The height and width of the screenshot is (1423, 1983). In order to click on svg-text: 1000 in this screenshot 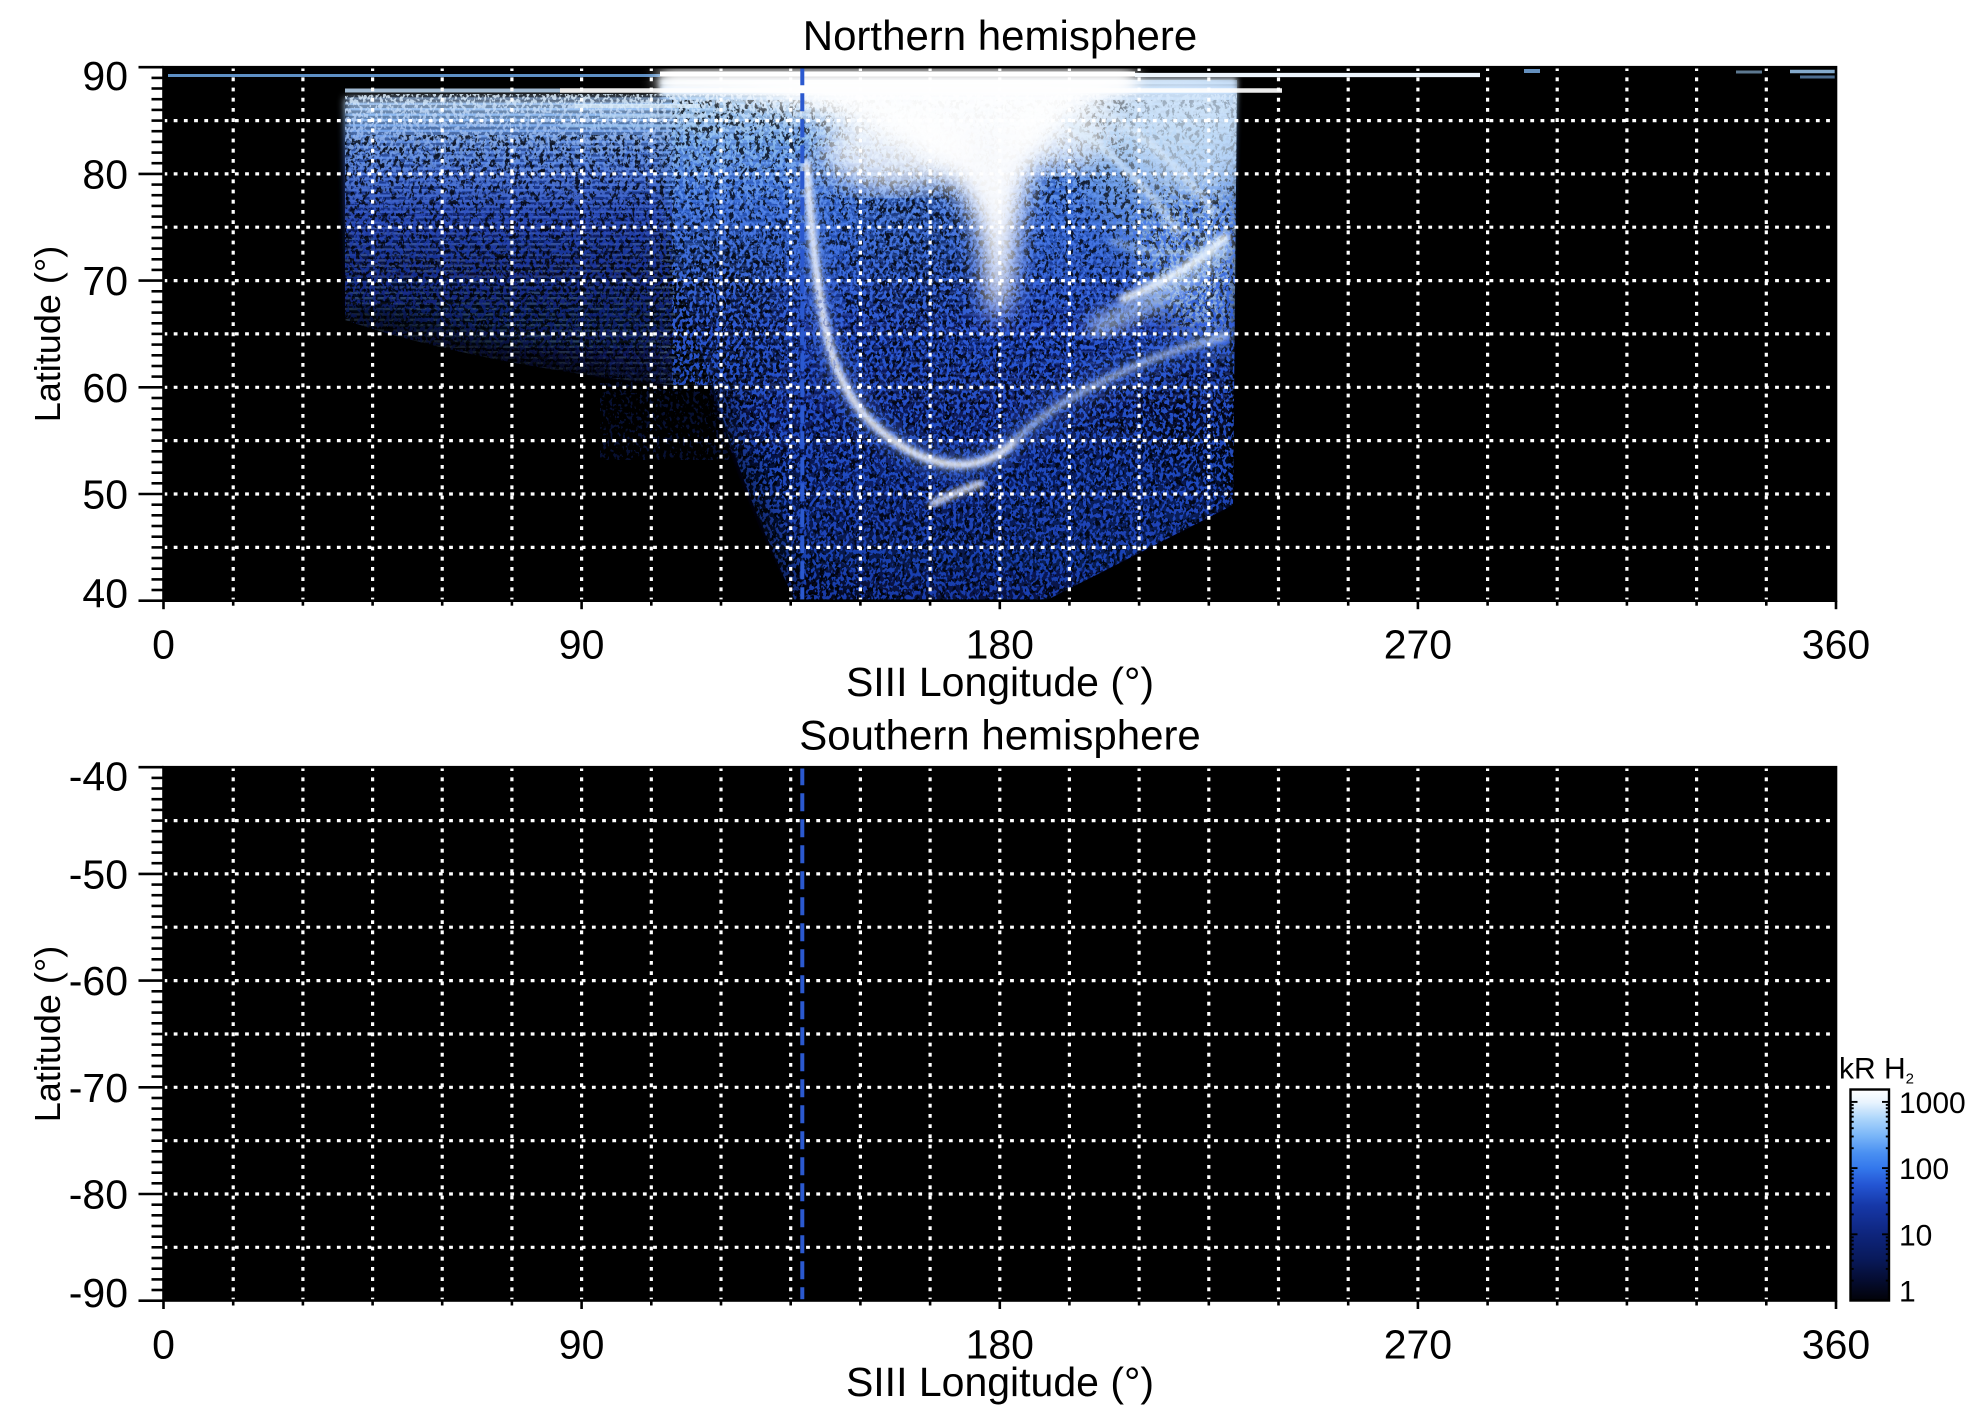, I will do `click(1932, 1103)`.